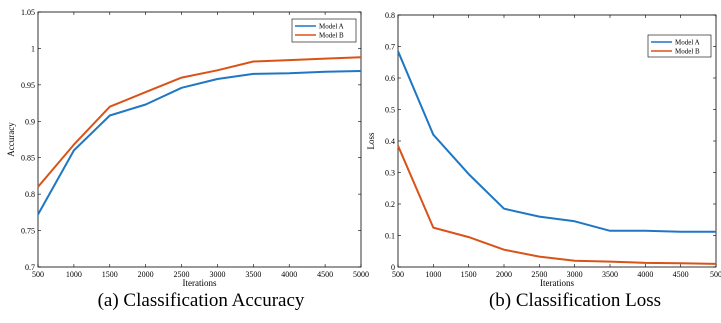 The width and height of the screenshot is (721, 323). What do you see at coordinates (30, 121) in the screenshot?
I see `y-tick-label: 0.9` at bounding box center [30, 121].